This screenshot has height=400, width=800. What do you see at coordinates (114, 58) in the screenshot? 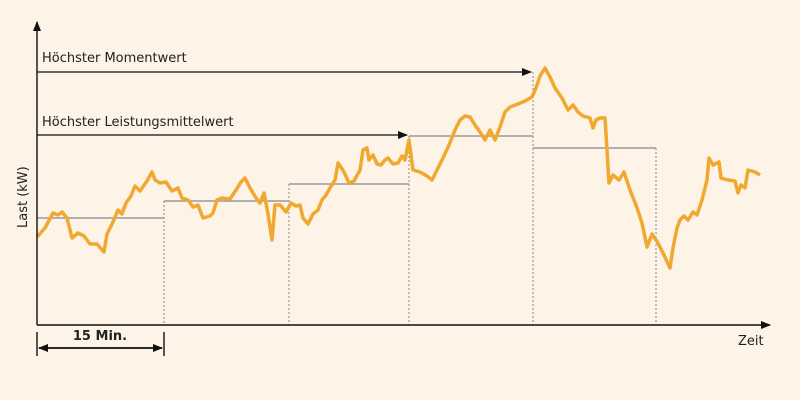
I see `peak-instant-label: Höchster Momentwert` at bounding box center [114, 58].